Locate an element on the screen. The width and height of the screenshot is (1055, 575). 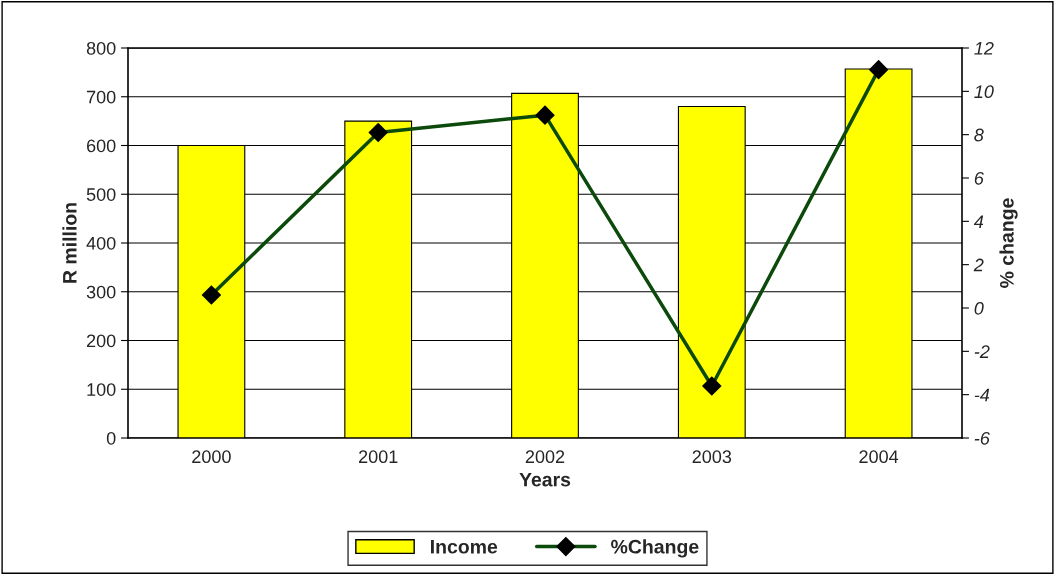
x-tick-label: 2002 is located at coordinates (545, 457).